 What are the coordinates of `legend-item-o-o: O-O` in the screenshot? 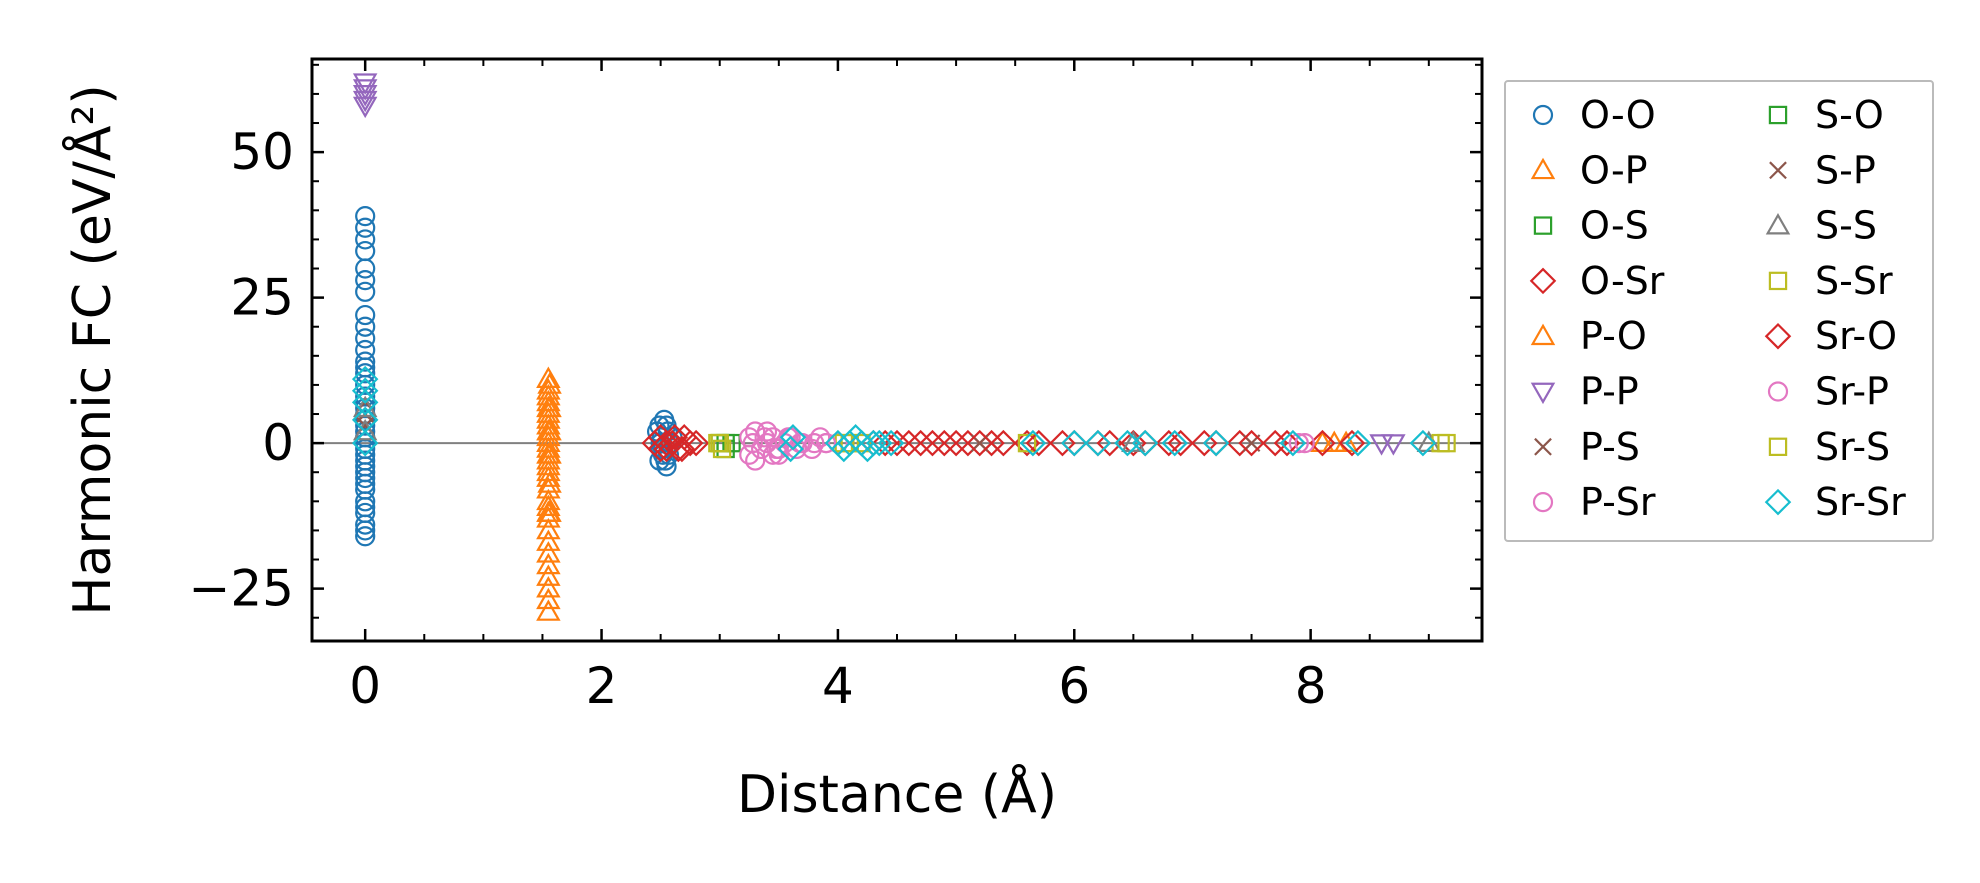 It's located at (1594, 115).